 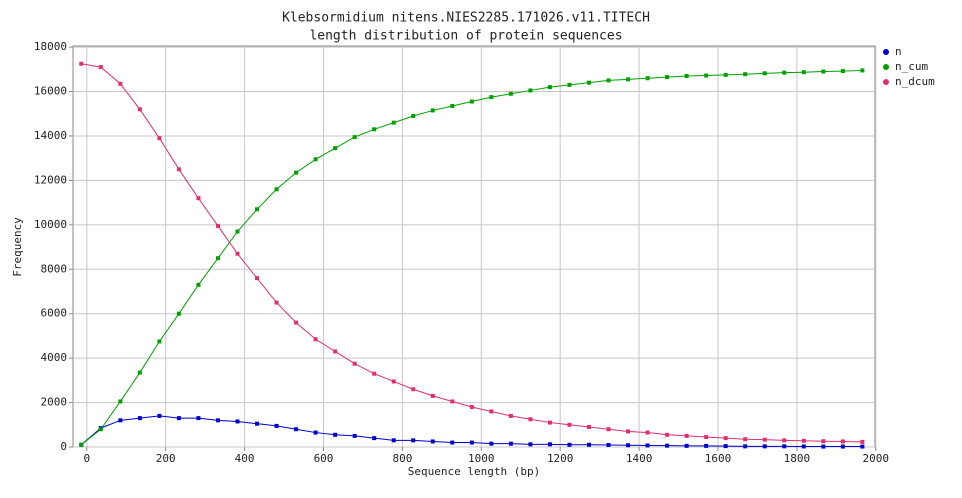 I want to click on x-axis-label: Sequence length (bp), so click(x=474, y=471).